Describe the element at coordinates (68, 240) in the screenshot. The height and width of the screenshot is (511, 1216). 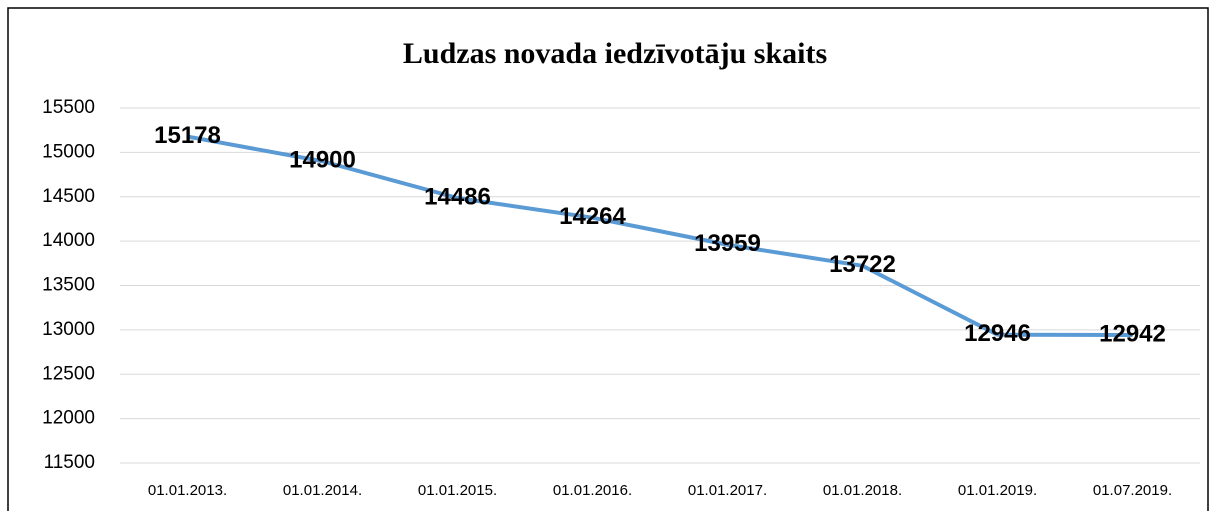
I see `y-tick-label: 14000` at that location.